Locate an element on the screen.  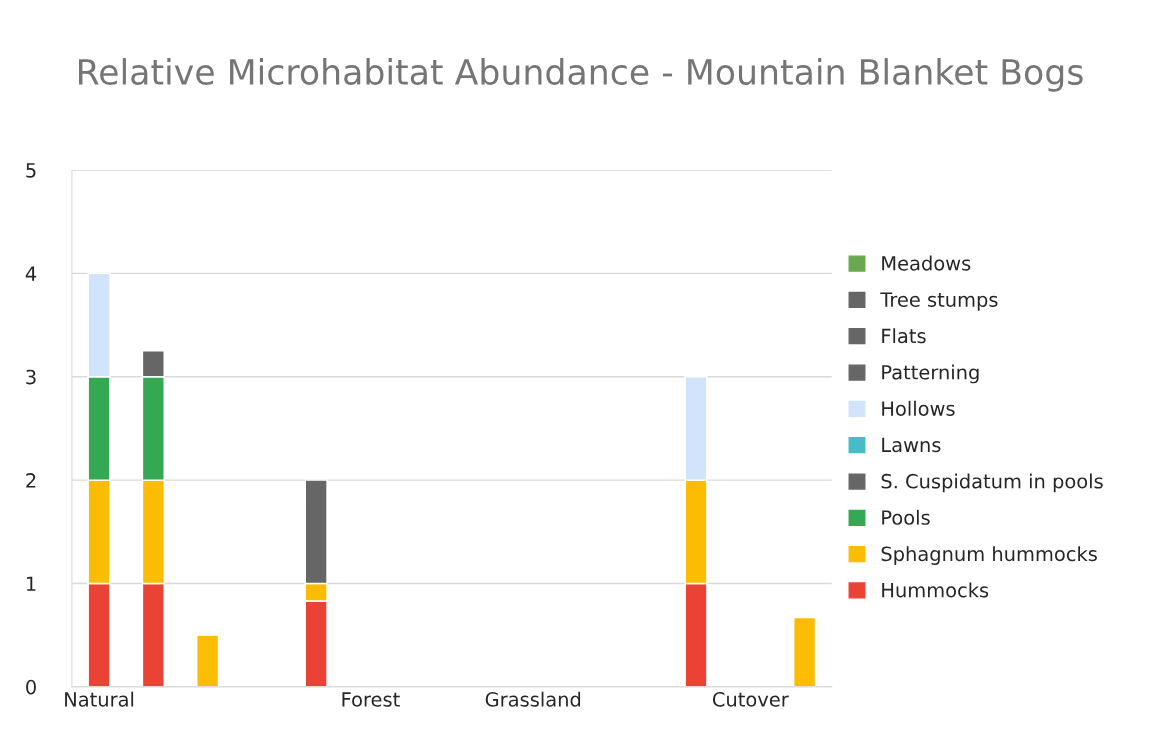
y-tick-label: 1 is located at coordinates (31, 583).